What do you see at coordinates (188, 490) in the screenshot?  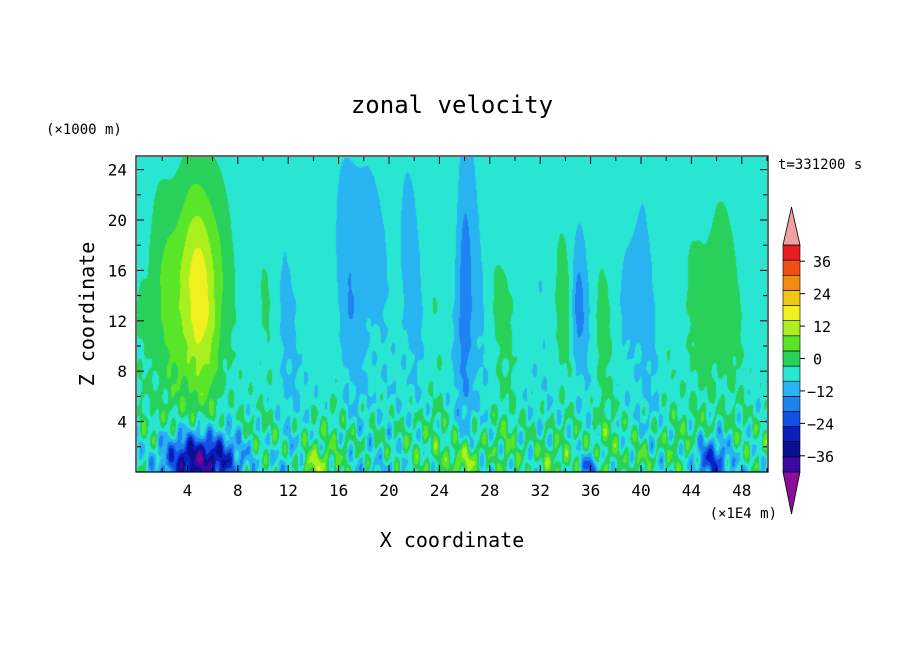 I see `x-tick-label: 4` at bounding box center [188, 490].